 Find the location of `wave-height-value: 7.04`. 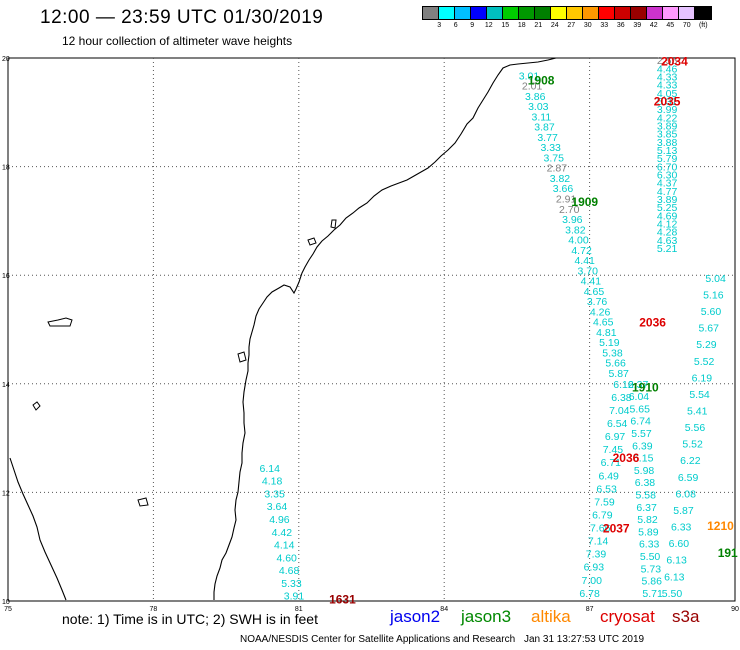

wave-height-value: 7.04 is located at coordinates (619, 411).